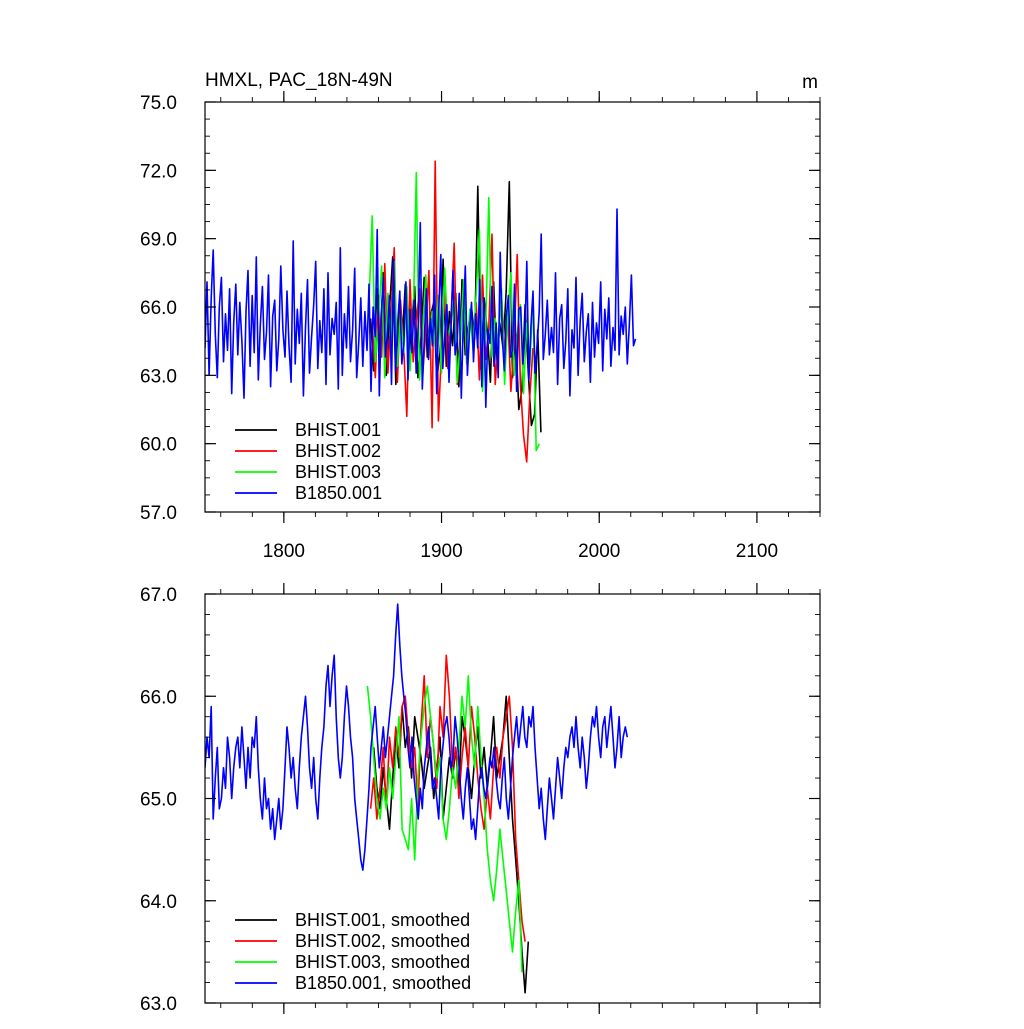 The width and height of the screenshot is (1024, 1029). Describe the element at coordinates (382, 941) in the screenshot. I see `legend-label: BHIST.002, smoothed` at that location.